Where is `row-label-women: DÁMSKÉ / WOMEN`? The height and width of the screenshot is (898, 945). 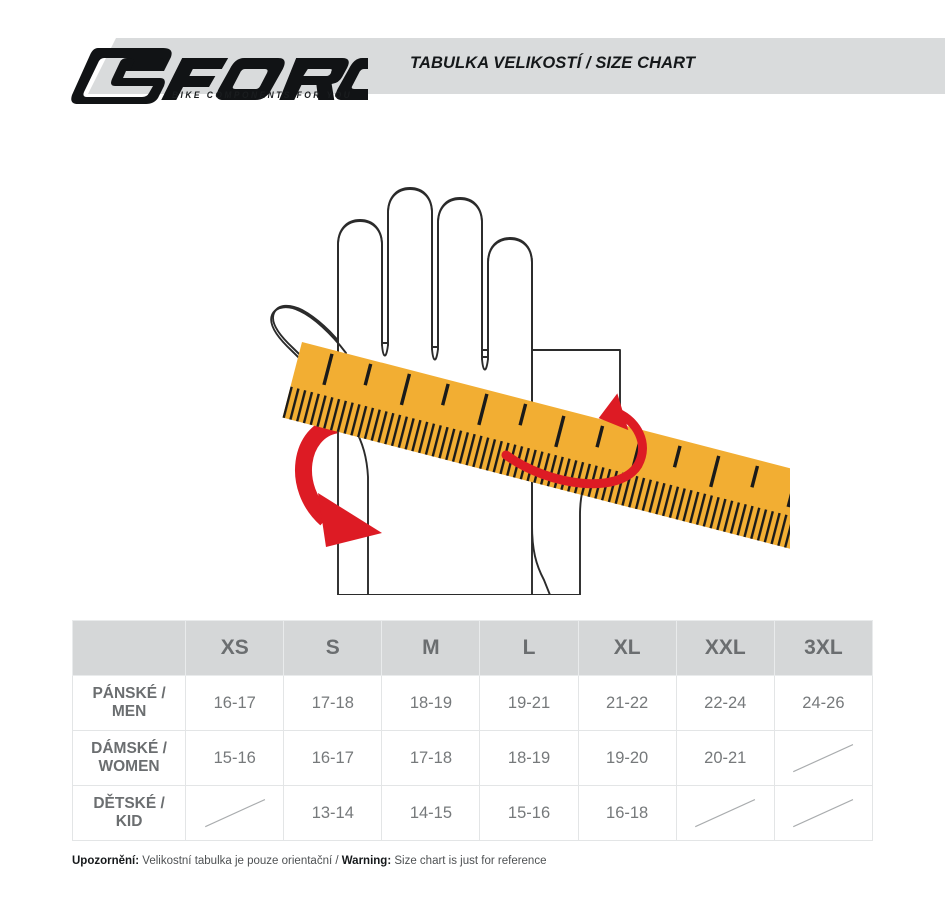
row-label-women: DÁMSKÉ / WOMEN is located at coordinates (129, 758).